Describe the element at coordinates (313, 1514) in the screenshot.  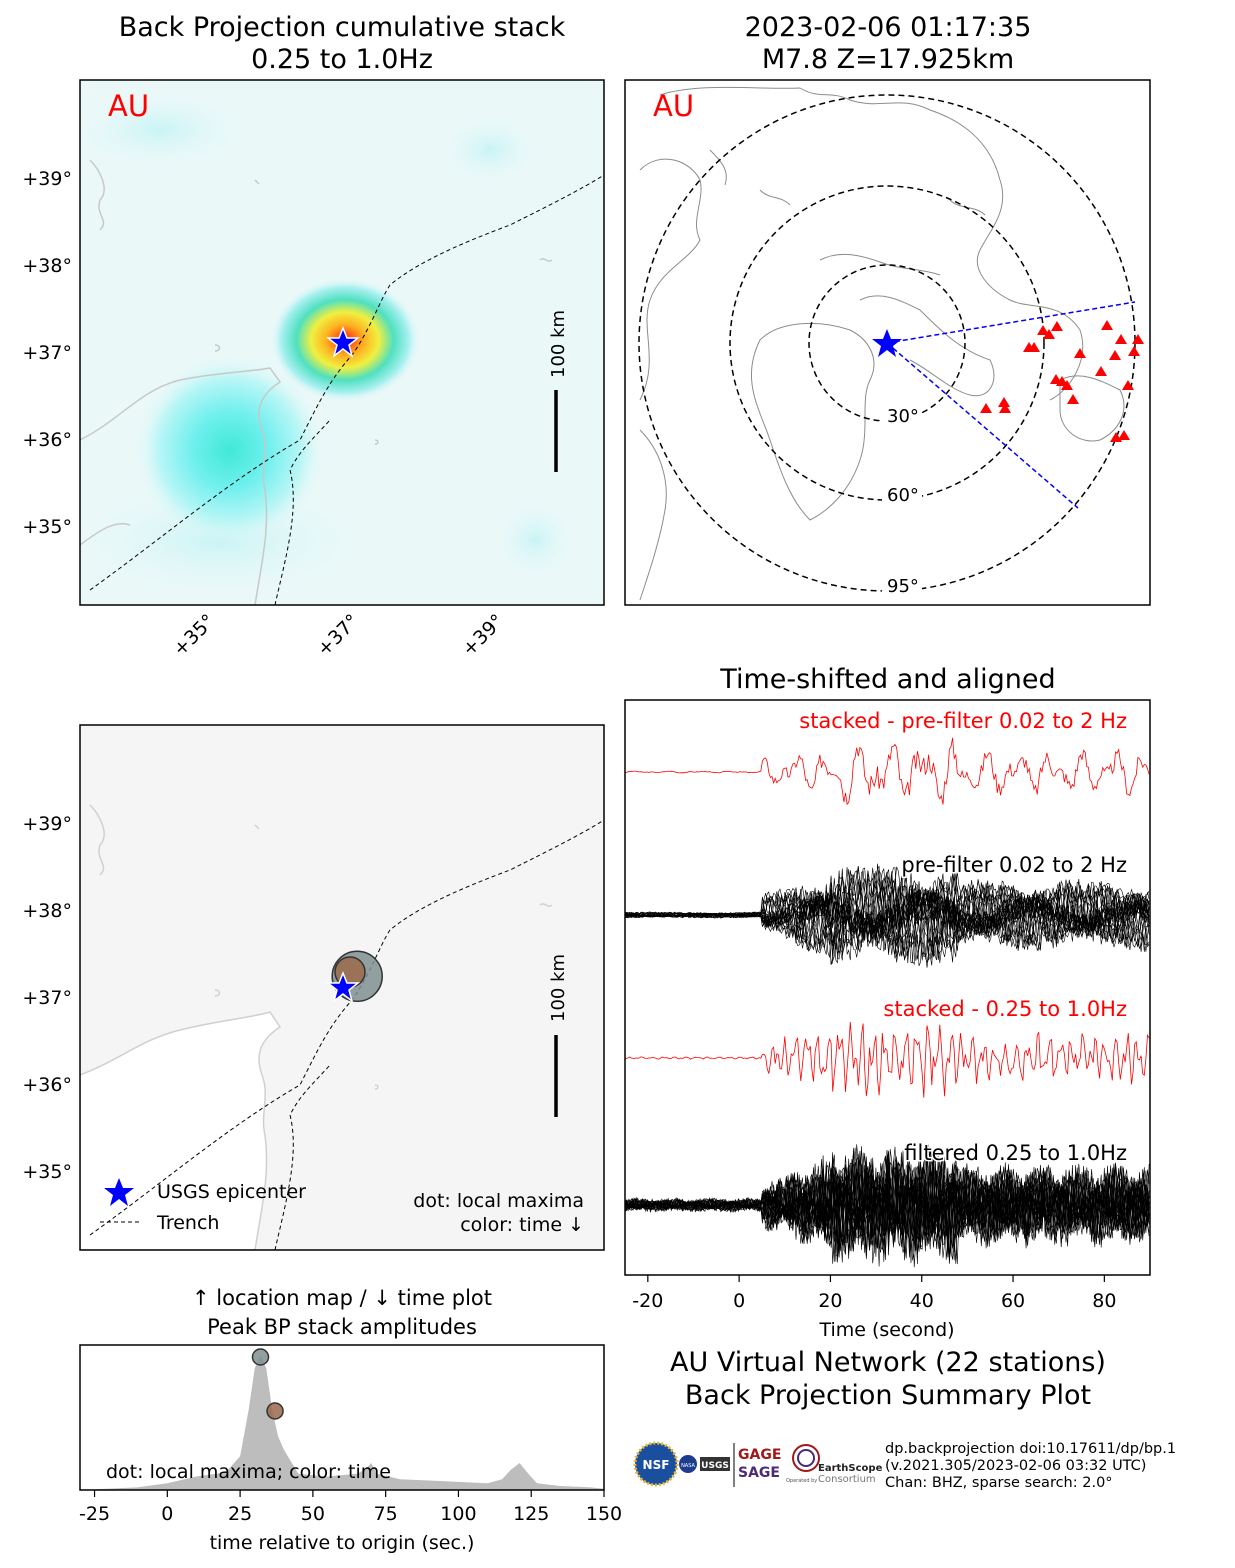
I see `time-plot-tick-label: 50` at that location.